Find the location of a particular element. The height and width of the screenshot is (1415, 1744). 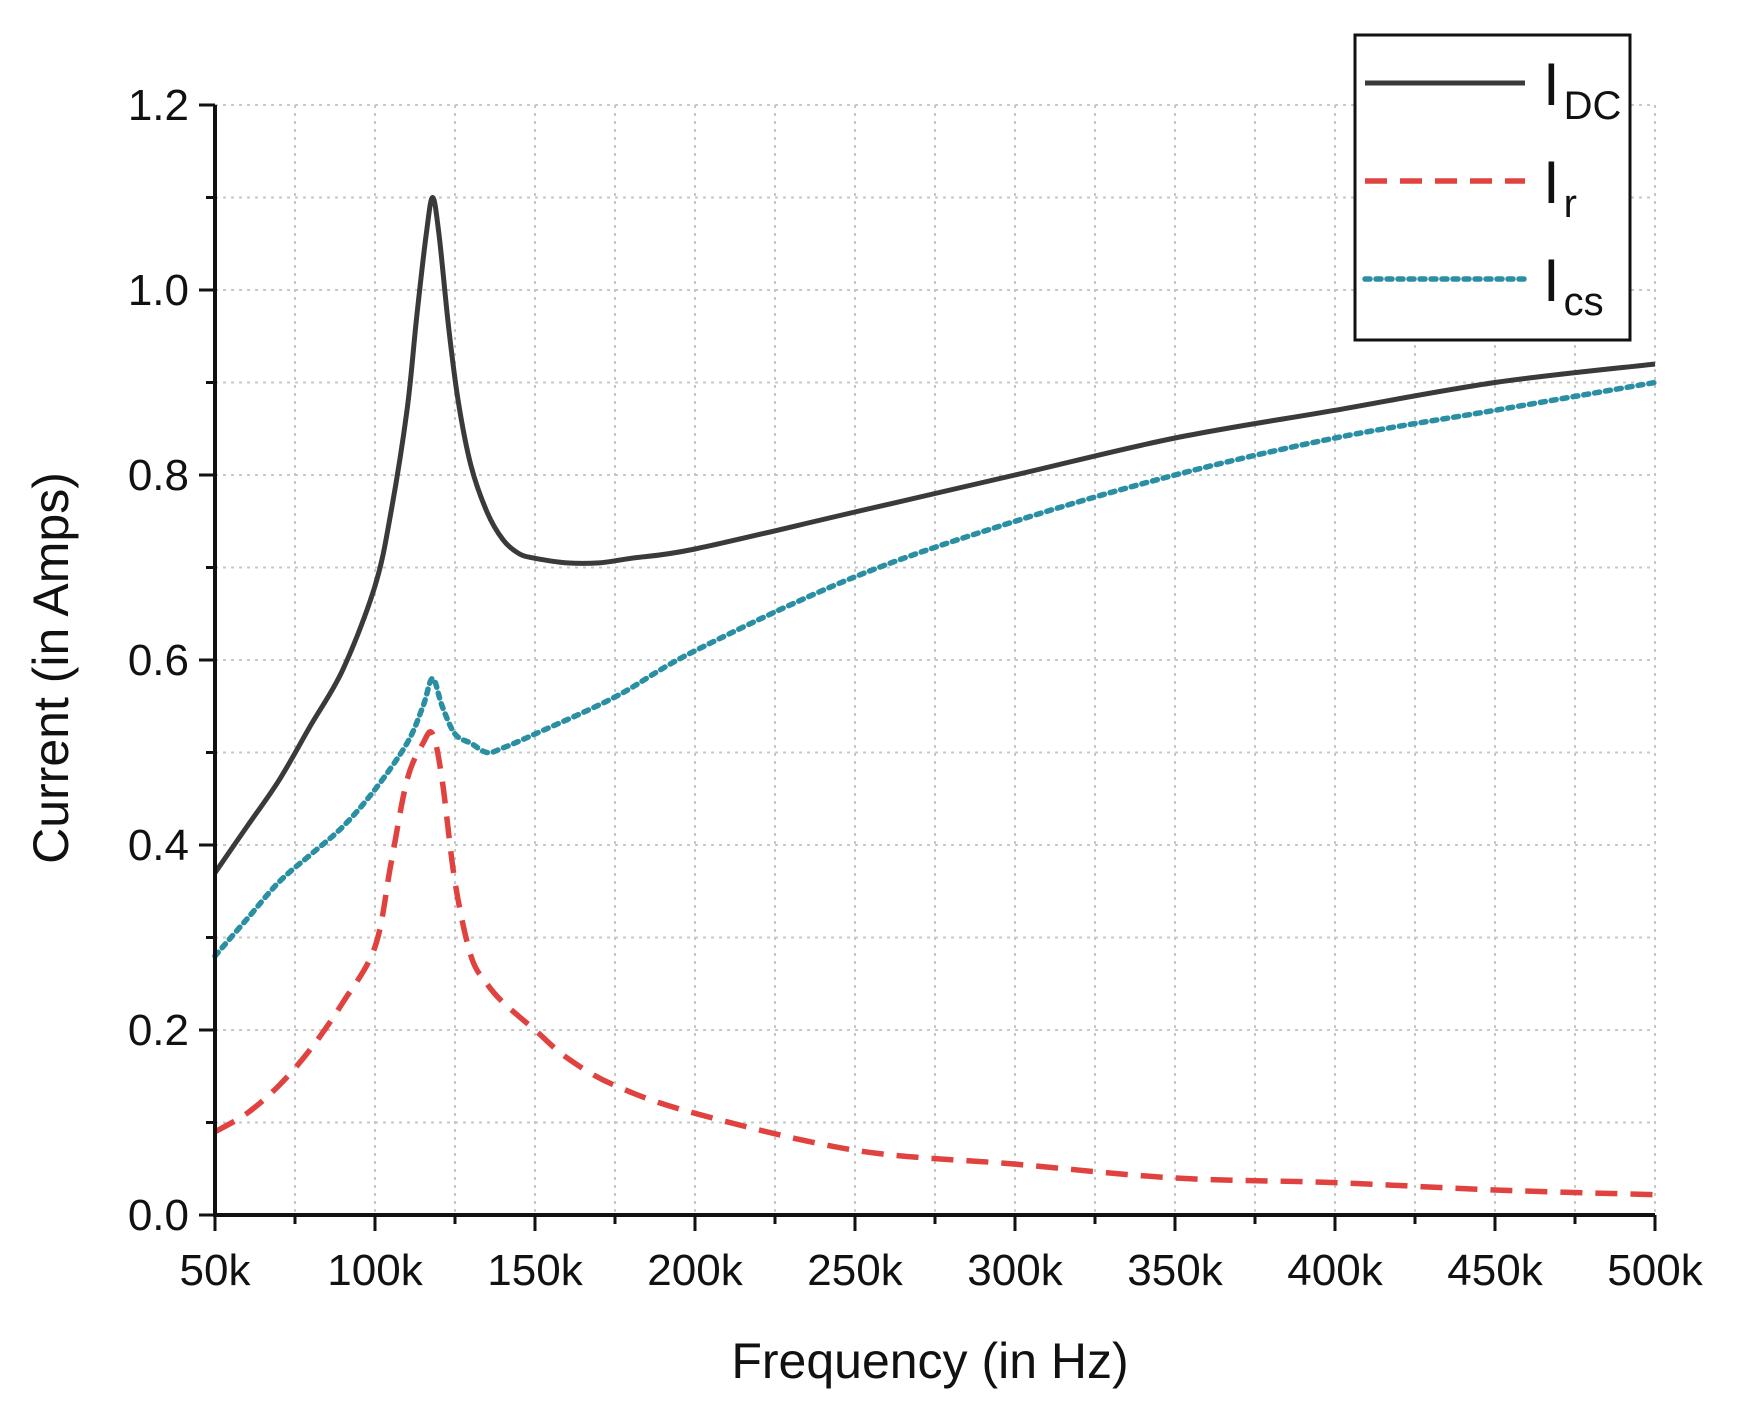

legend-label-idc: I DC is located at coordinates (1582, 89).